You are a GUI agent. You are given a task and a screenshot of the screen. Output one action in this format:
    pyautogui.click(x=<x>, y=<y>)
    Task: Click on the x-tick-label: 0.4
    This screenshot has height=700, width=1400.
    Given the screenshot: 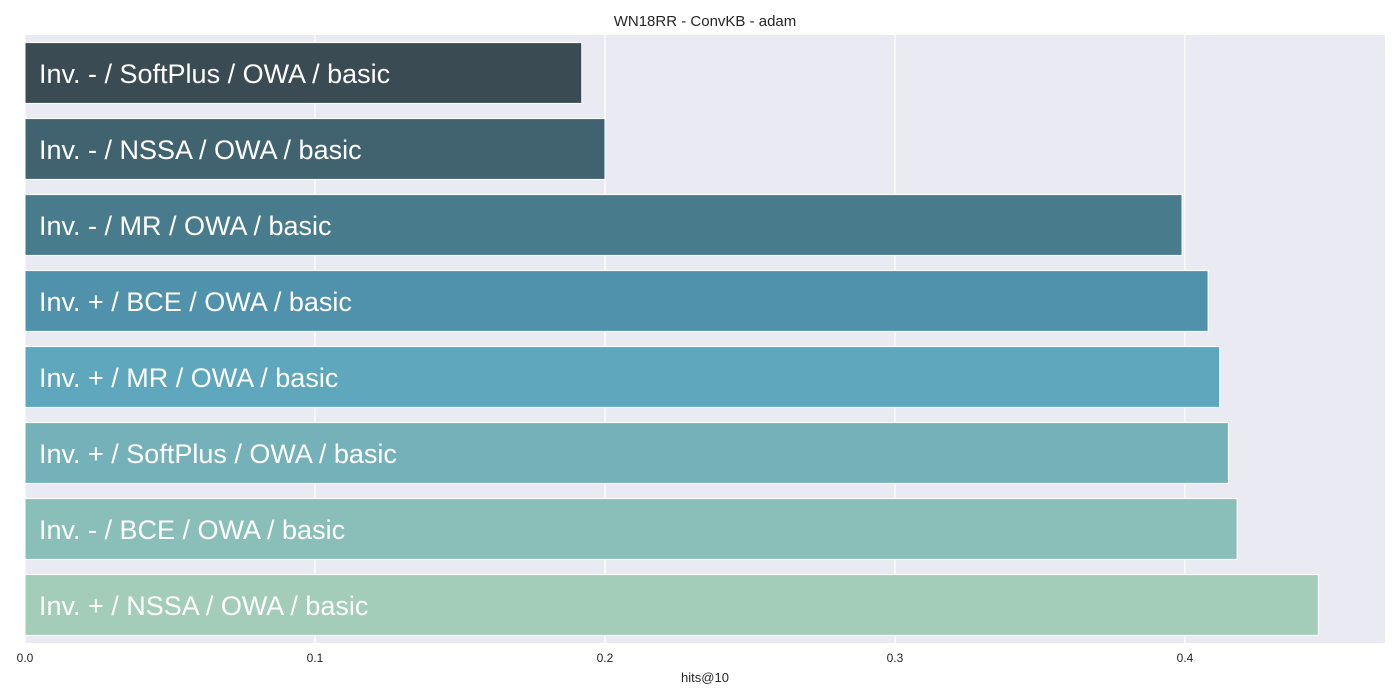 What is the action you would take?
    pyautogui.click(x=1185, y=658)
    